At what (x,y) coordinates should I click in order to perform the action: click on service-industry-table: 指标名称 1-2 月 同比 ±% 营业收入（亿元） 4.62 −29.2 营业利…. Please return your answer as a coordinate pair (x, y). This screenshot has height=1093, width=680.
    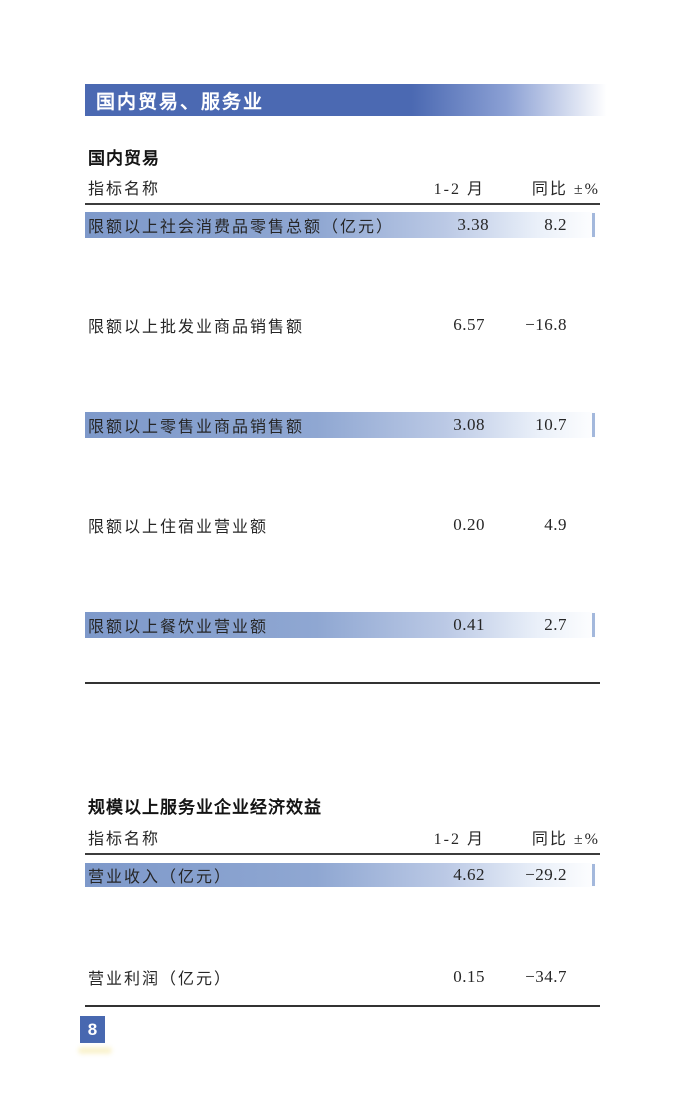
    Looking at the image, I should click on (342, 919).